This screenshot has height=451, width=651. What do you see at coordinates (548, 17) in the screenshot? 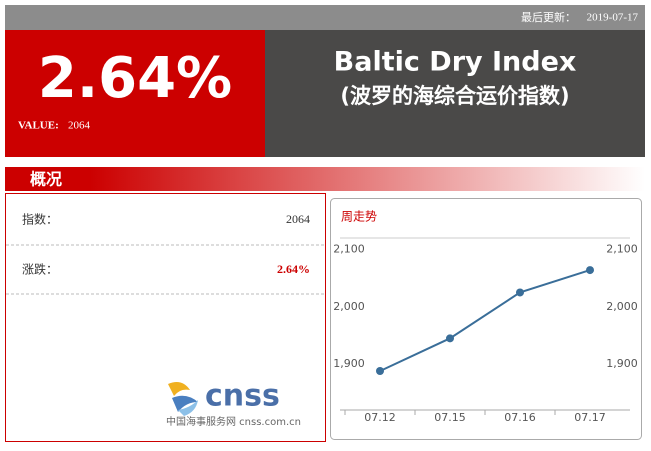
I see `update-label: 最后更新：` at bounding box center [548, 17].